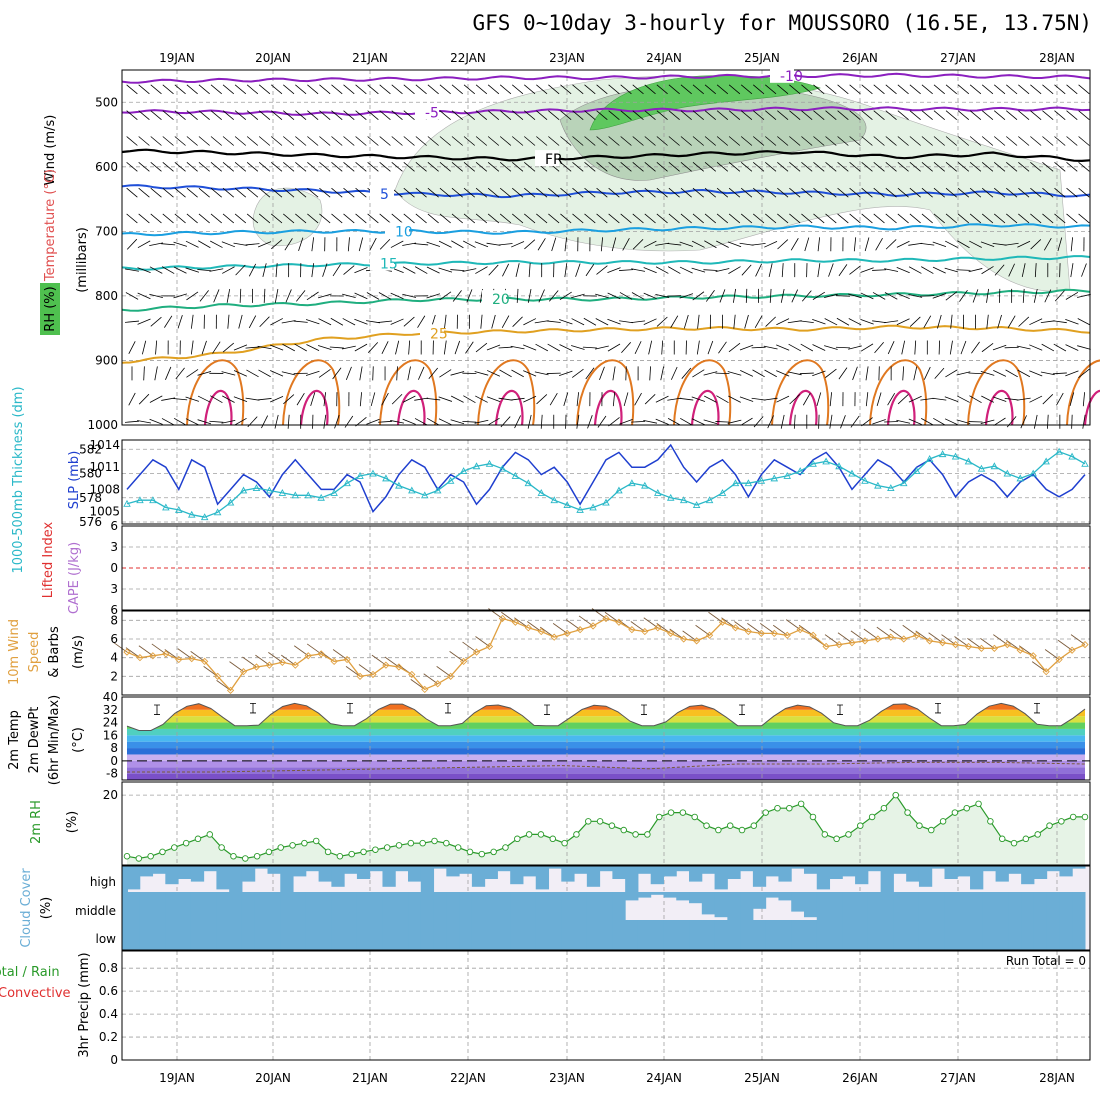 This screenshot has height=1100, width=1100. Describe the element at coordinates (108, 1037) in the screenshot. I see `tick-precip: 0.2` at that location.